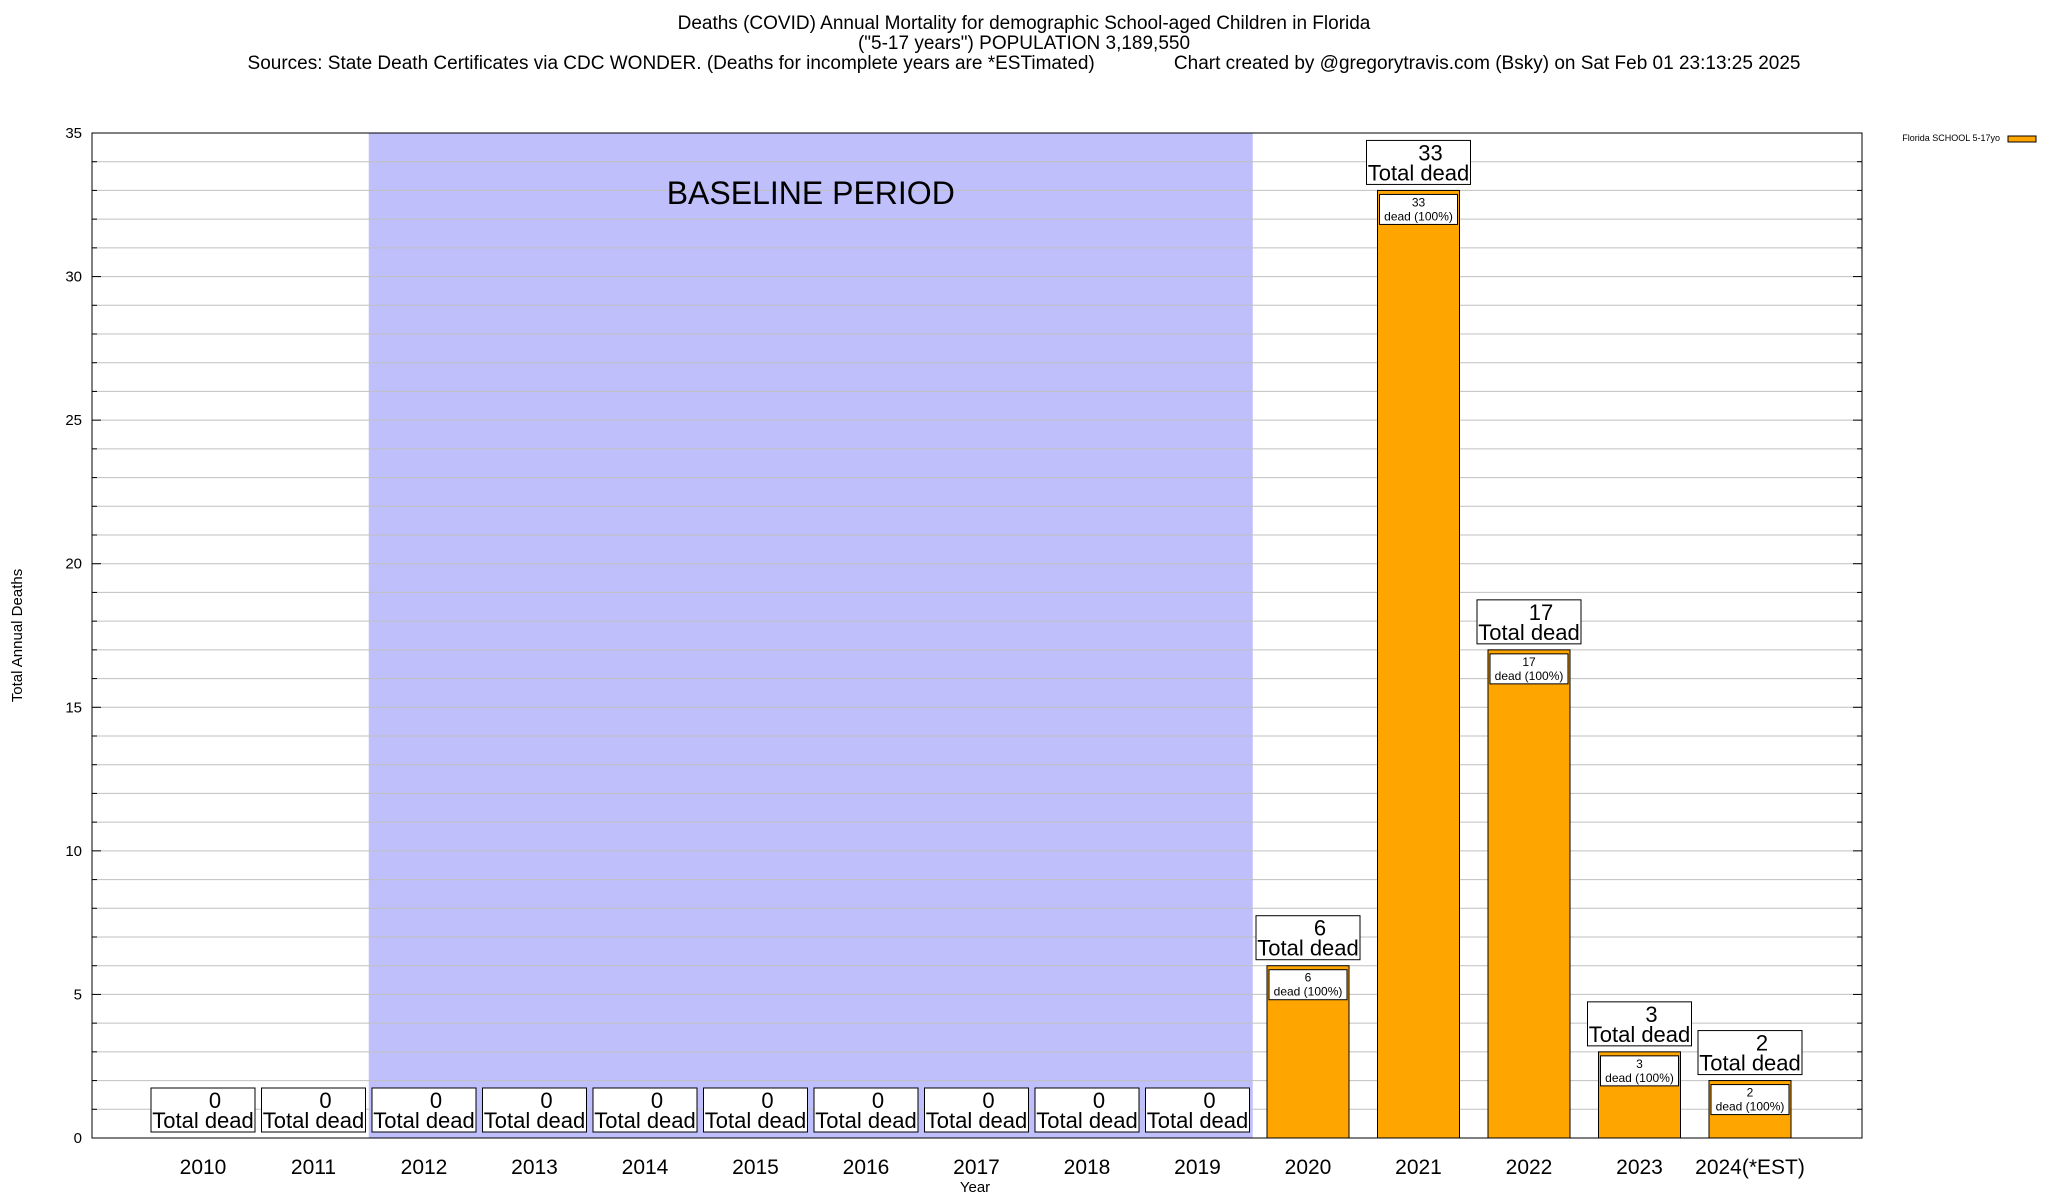 The width and height of the screenshot is (2048, 1200). Describe the element at coordinates (73, 707) in the screenshot. I see `y-tick-label: 15` at that location.